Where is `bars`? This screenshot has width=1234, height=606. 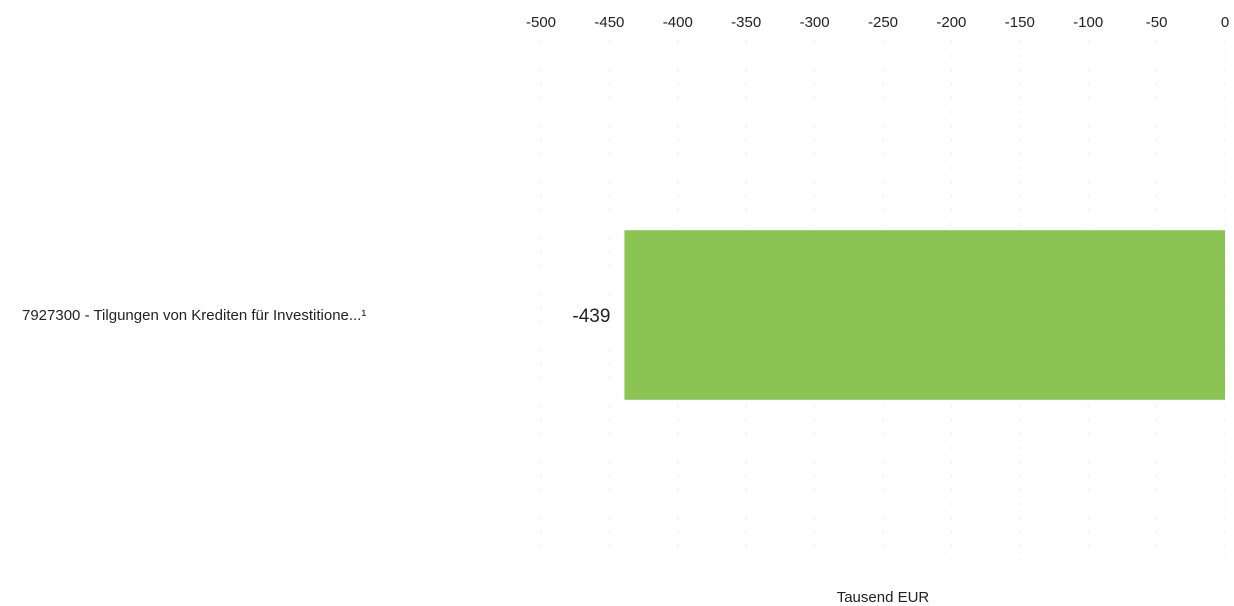 bars is located at coordinates (924, 315).